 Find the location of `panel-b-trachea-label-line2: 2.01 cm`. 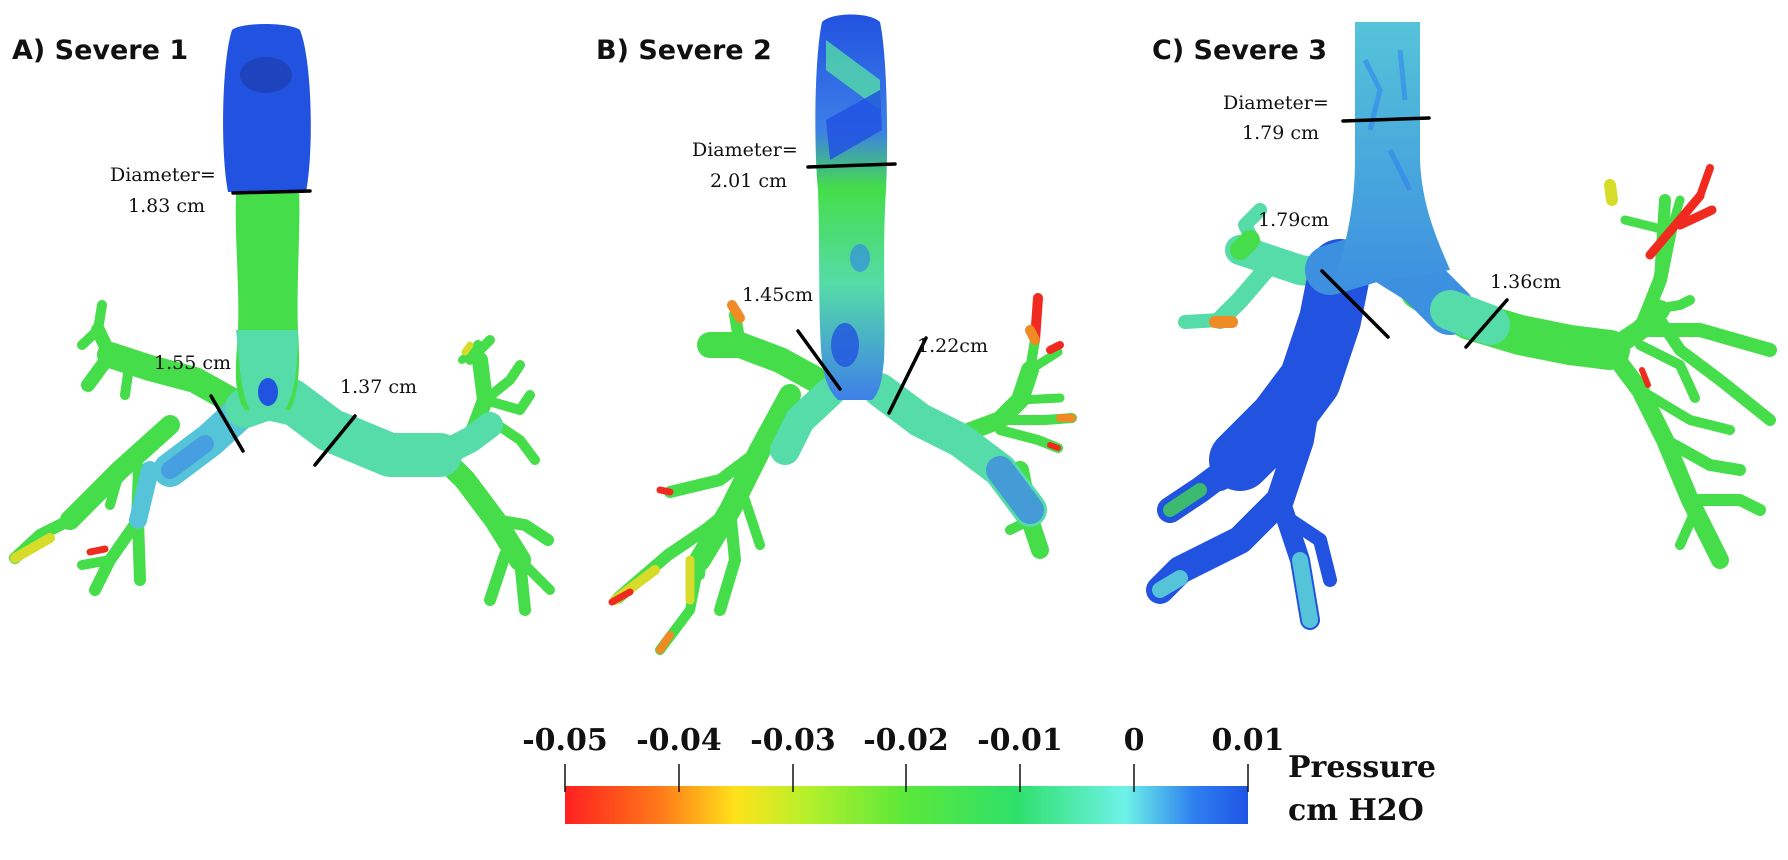

panel-b-trachea-label-line2: 2.01 cm is located at coordinates (748, 181).